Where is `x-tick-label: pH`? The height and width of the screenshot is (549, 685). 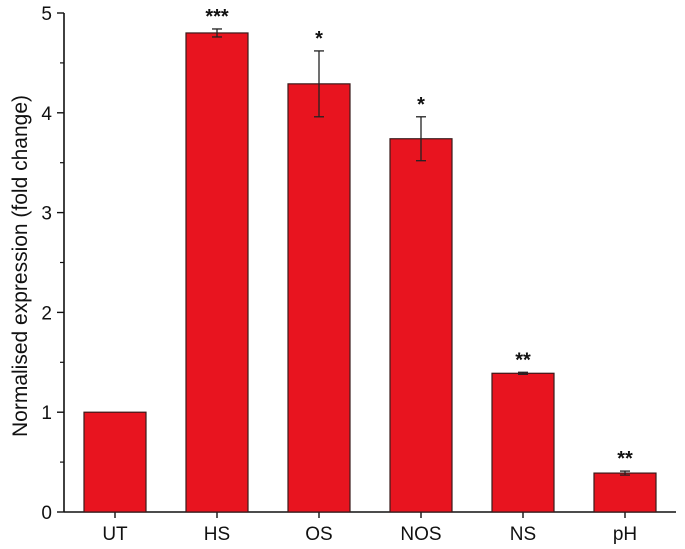 x-tick-label: pH is located at coordinates (625, 534).